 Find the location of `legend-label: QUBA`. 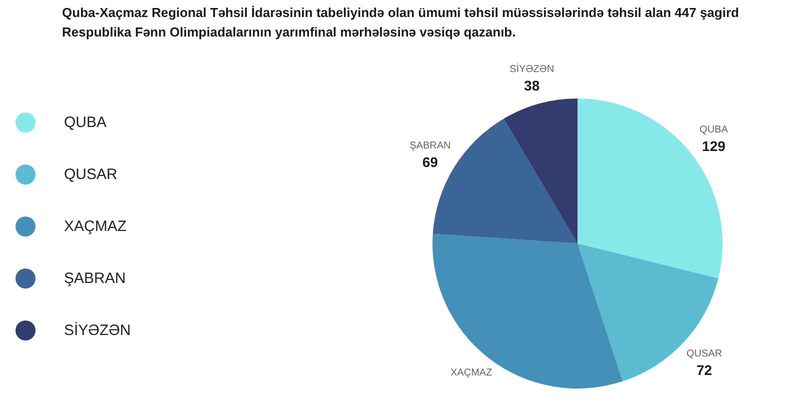

legend-label: QUBA is located at coordinates (85, 122).